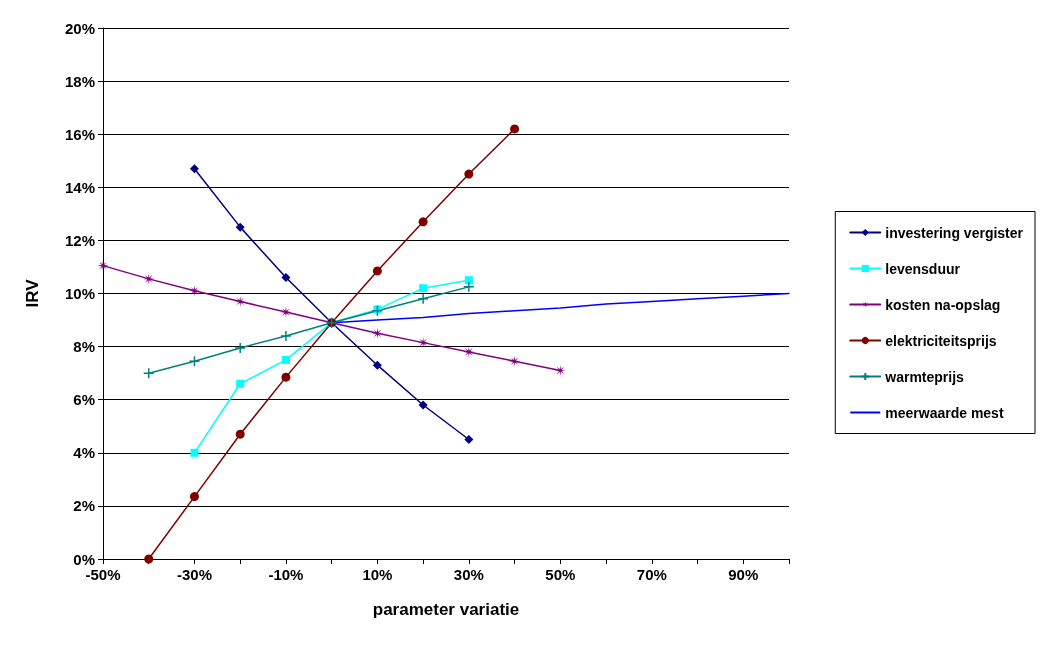  I want to click on y-tick-label: 20%, so click(79, 28).